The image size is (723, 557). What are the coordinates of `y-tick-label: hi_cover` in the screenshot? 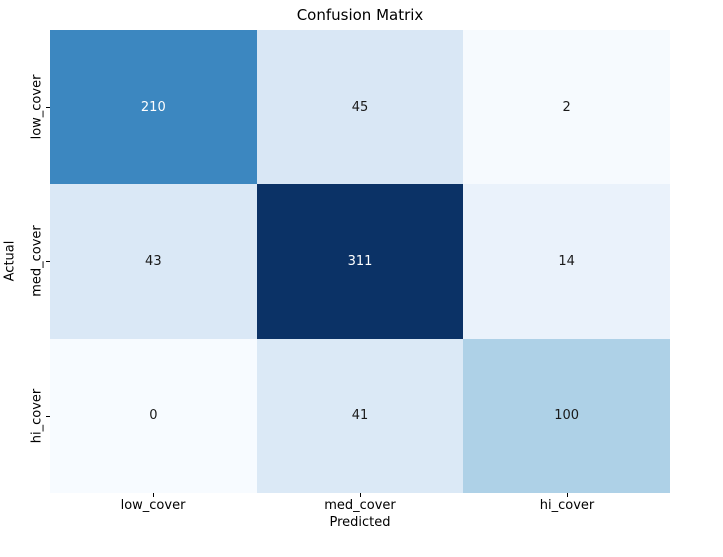 It's located at (37, 416).